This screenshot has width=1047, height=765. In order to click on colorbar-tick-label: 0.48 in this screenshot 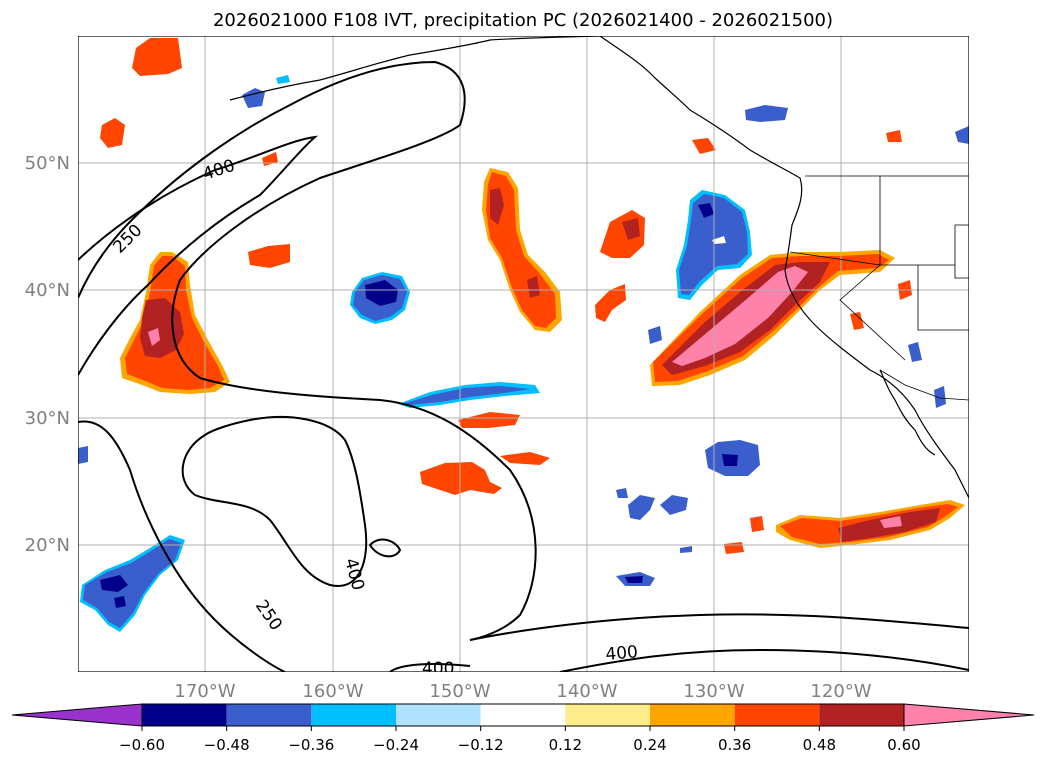, I will do `click(819, 745)`.